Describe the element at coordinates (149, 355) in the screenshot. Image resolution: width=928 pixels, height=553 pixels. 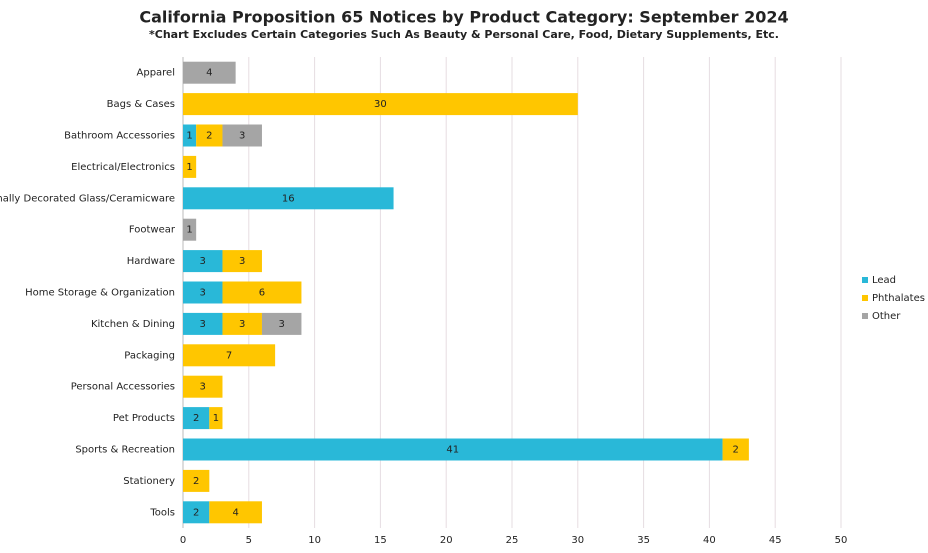
I see `y-tick-label: Packaging` at that location.